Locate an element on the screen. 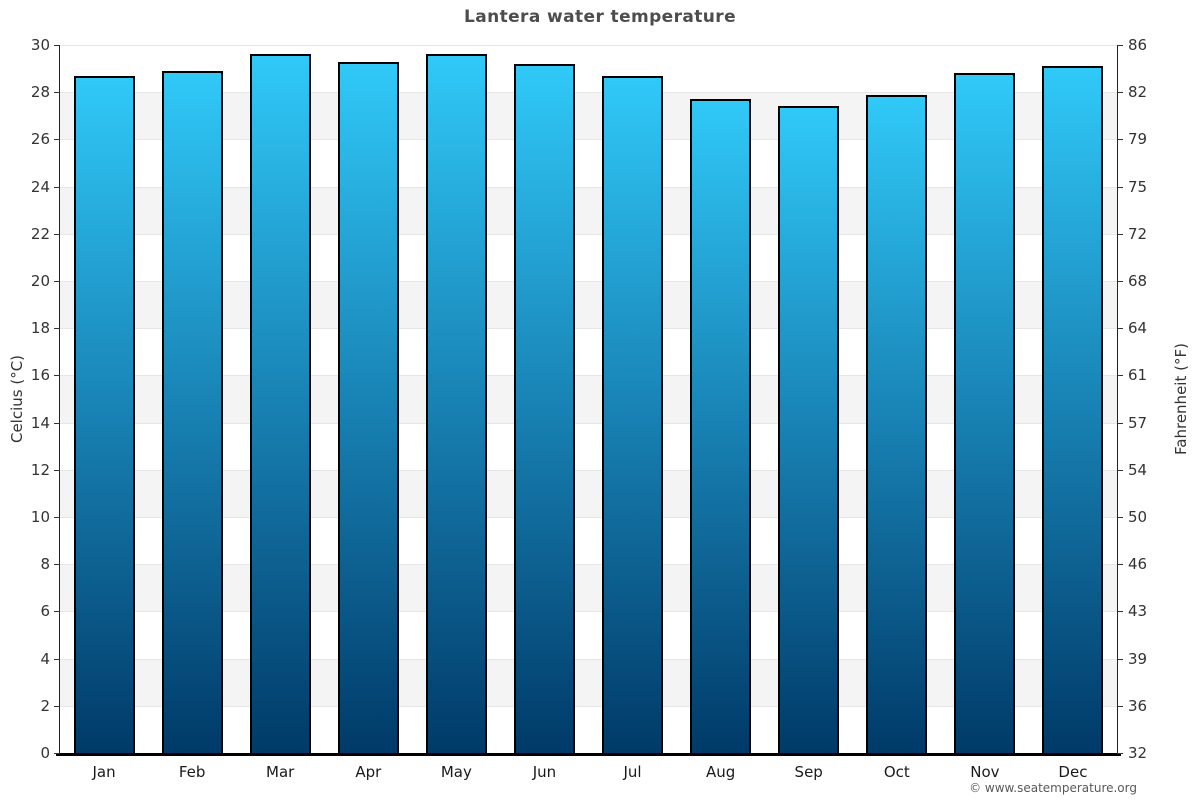 The width and height of the screenshot is (1200, 800). bar-oct is located at coordinates (897, 423).